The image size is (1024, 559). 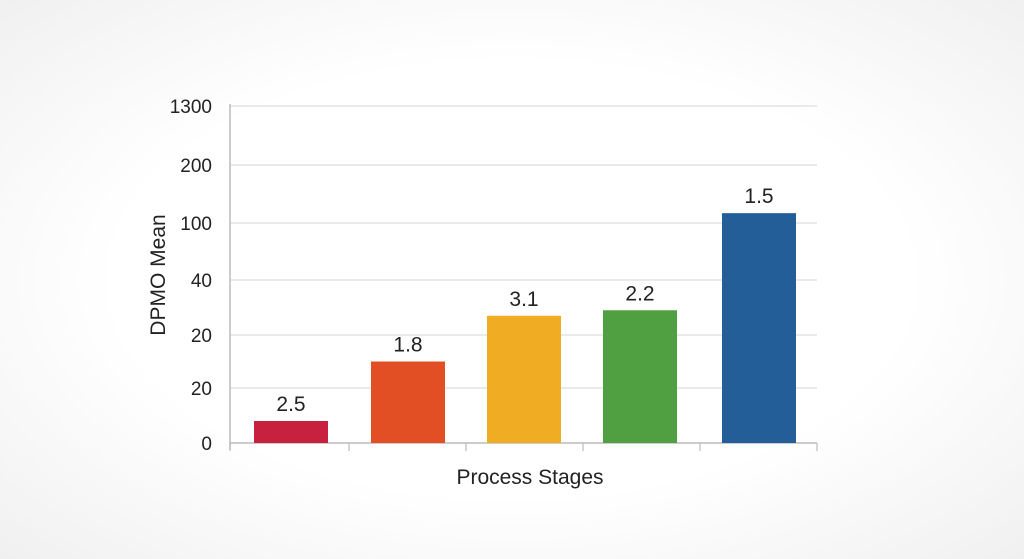 I want to click on y-tick-labels: 0 20 20 40 100 200 1300, so click(x=191, y=276).